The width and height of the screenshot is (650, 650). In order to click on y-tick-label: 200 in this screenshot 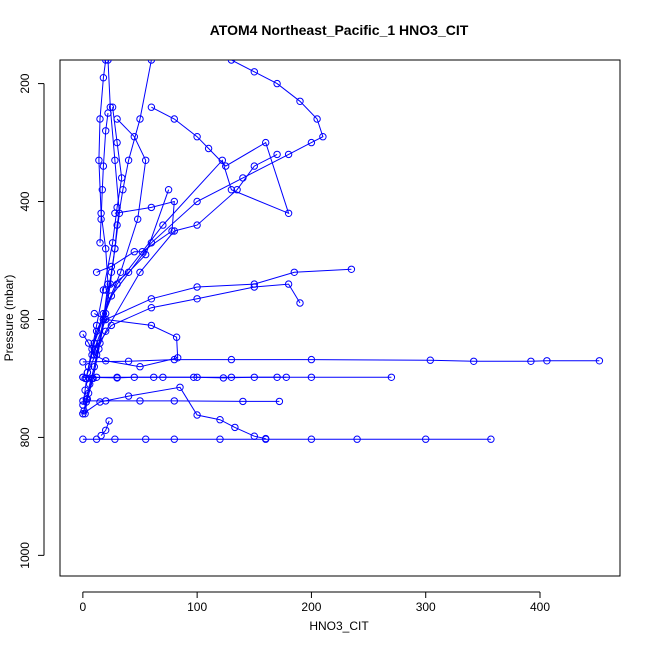, I will do `click(25, 83)`.